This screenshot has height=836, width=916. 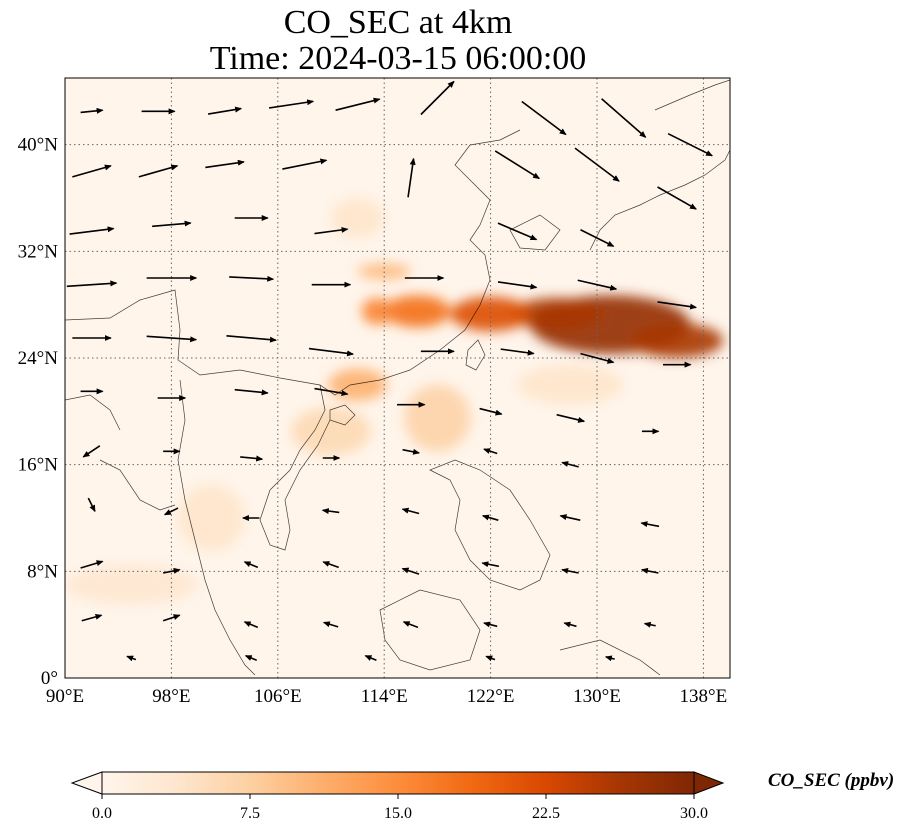 What do you see at coordinates (86, 783) in the screenshot?
I see `colorbar-extend-low` at bounding box center [86, 783].